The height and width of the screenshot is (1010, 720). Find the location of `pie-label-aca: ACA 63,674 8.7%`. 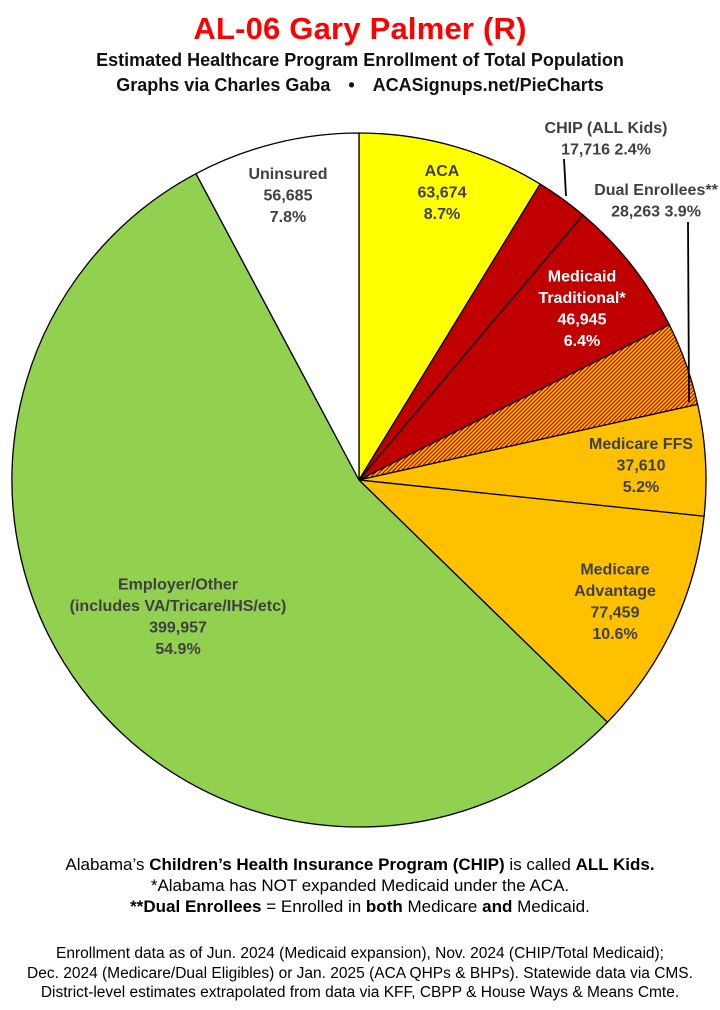

pie-label-aca: ACA 63,674 8.7% is located at coordinates (442, 193).